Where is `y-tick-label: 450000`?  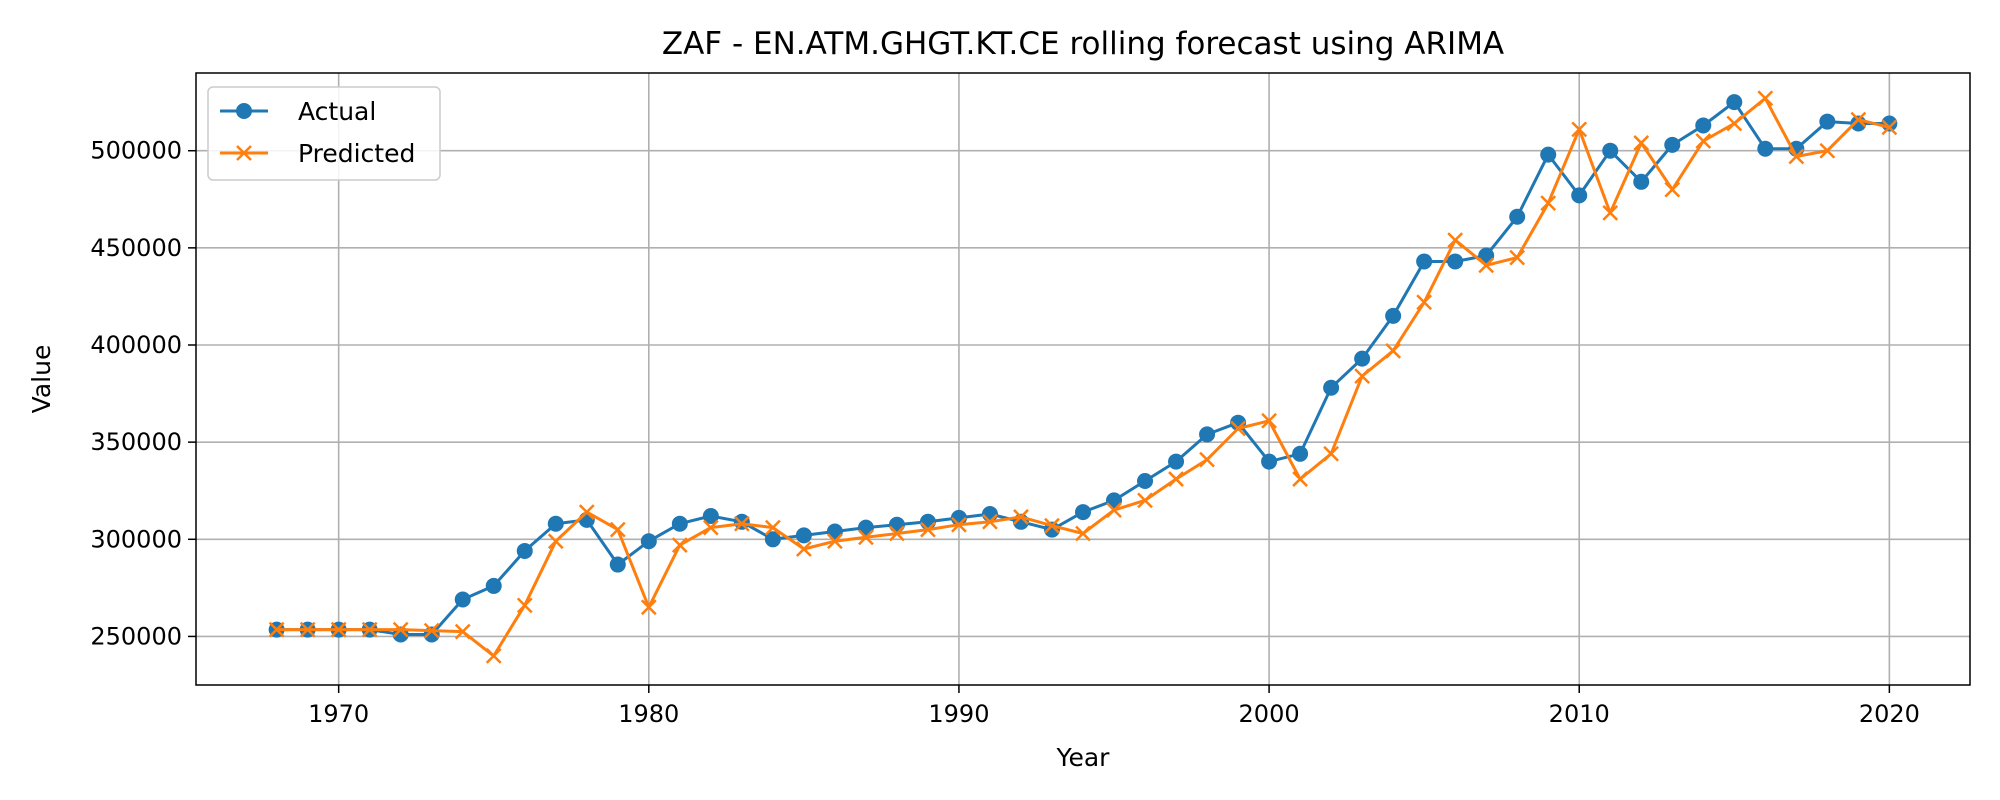 y-tick-label: 450000 is located at coordinates (136, 248).